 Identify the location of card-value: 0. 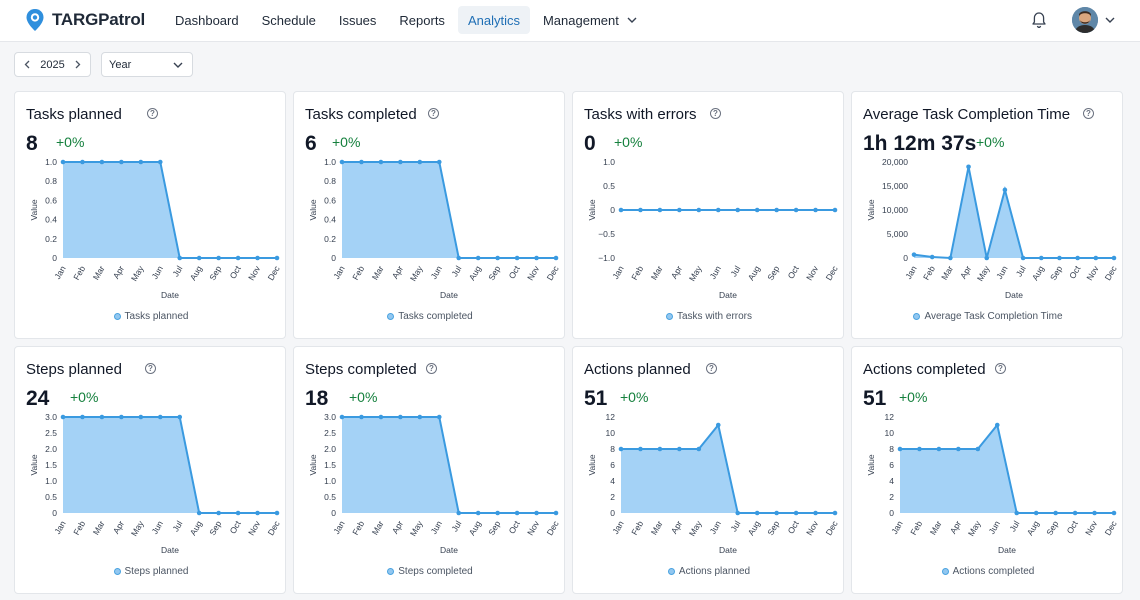
(590, 143).